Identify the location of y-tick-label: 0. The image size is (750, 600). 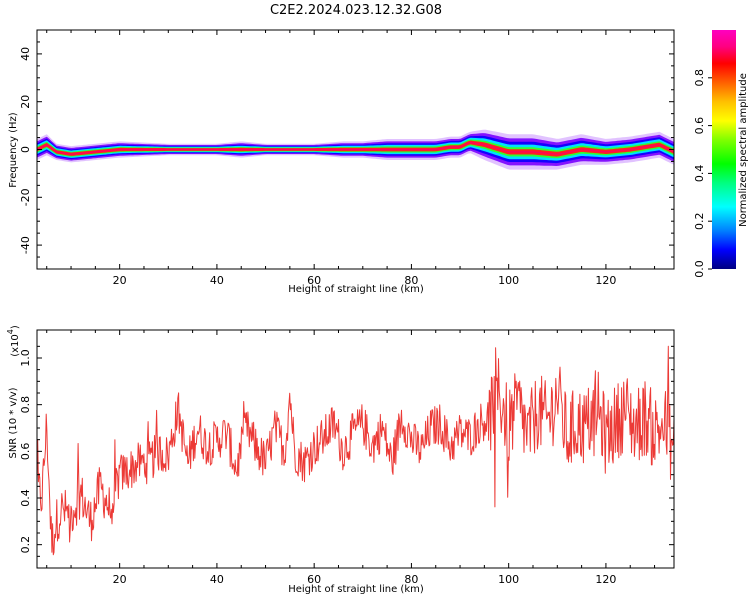
(25, 149).